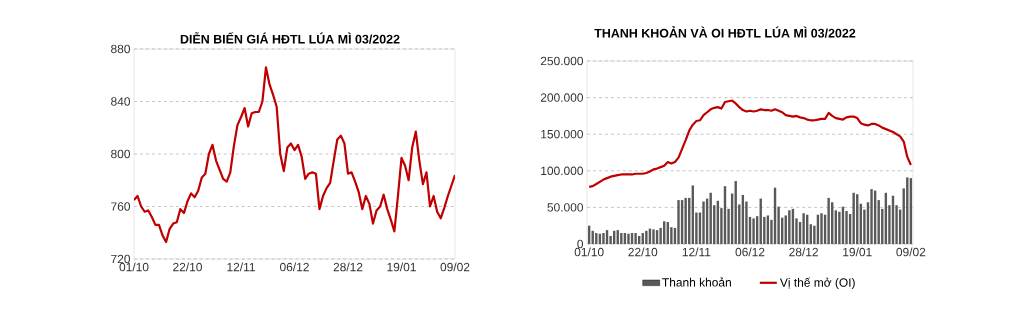 This screenshot has width=1024, height=323. What do you see at coordinates (562, 171) in the screenshot?
I see `y-tick-label: 100.000` at bounding box center [562, 171].